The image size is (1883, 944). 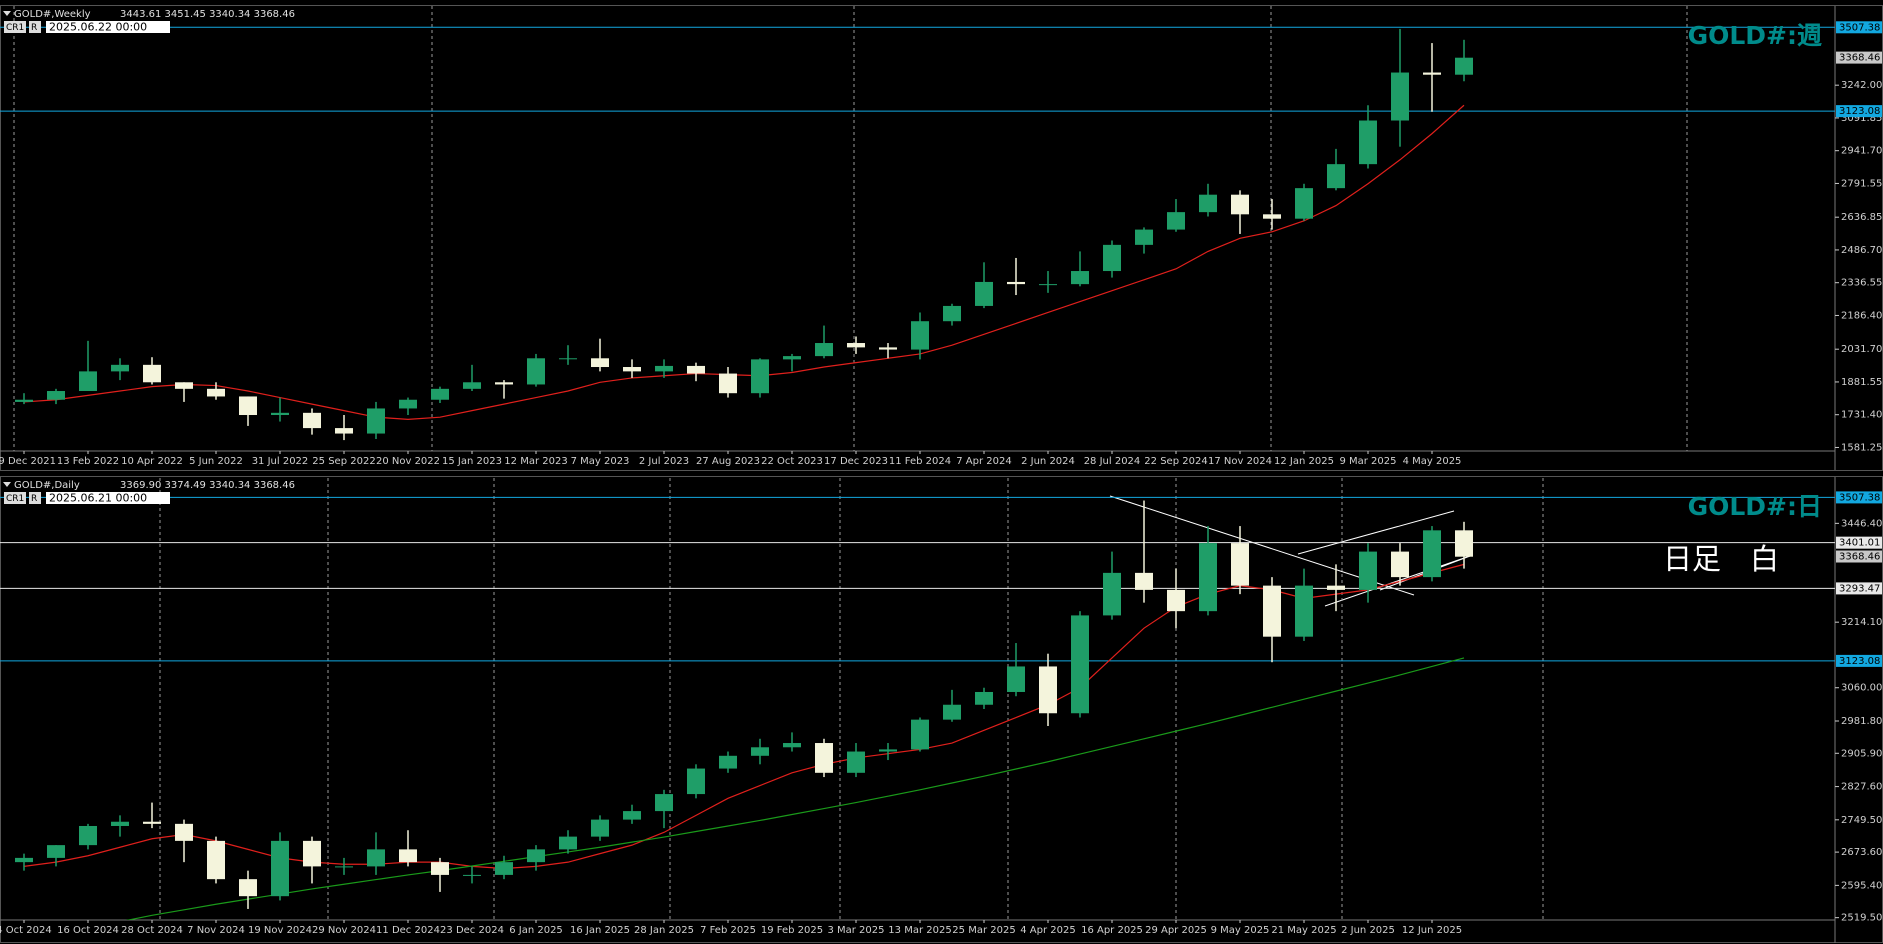 I want to click on x-tick-label: 21 May 2025, so click(x=1303, y=930).